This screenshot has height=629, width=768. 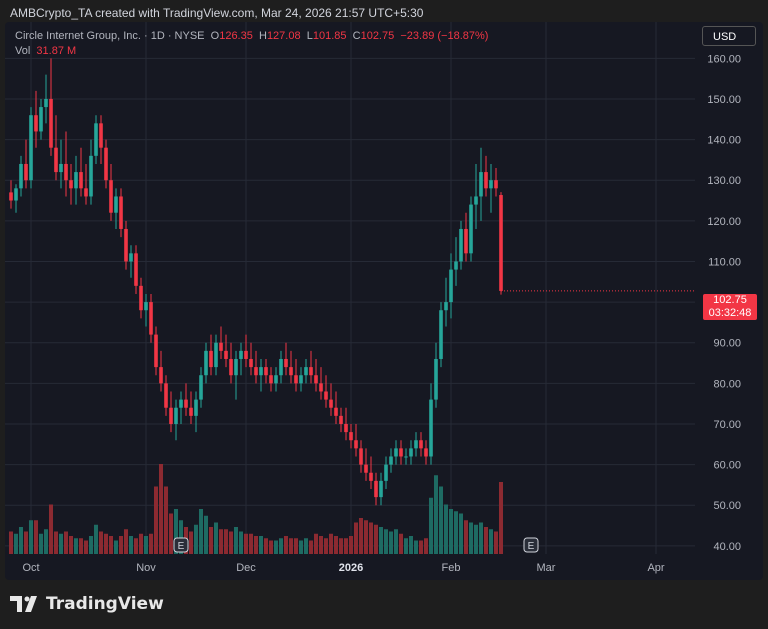 I want to click on x-tick-label: Oct, so click(x=30, y=568).